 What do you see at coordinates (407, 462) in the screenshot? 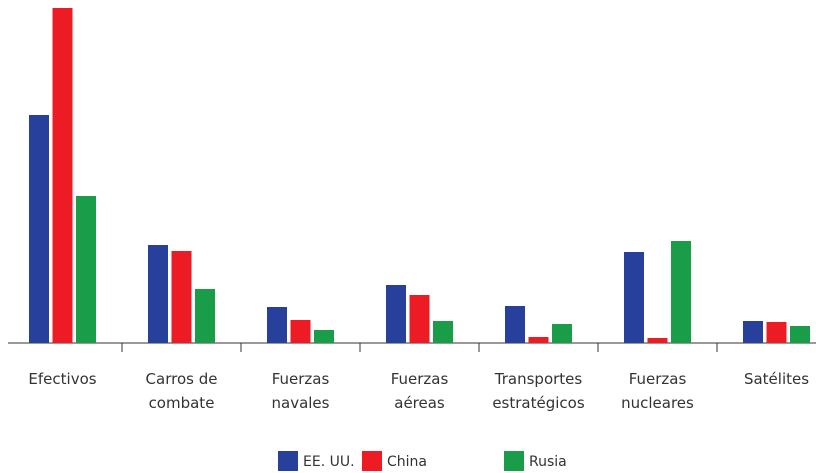
I see `legend-label: China` at bounding box center [407, 462].